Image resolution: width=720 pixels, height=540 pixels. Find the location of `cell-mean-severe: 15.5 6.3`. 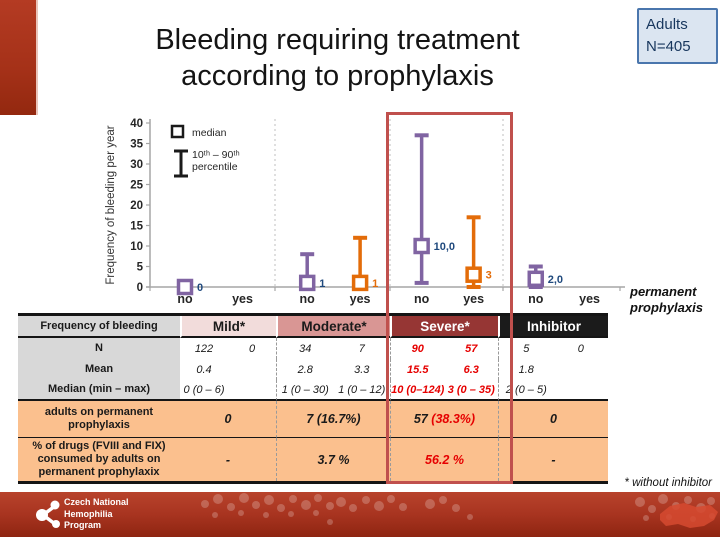

cell-mean-severe: 15.5 6.3 is located at coordinates (444, 369).